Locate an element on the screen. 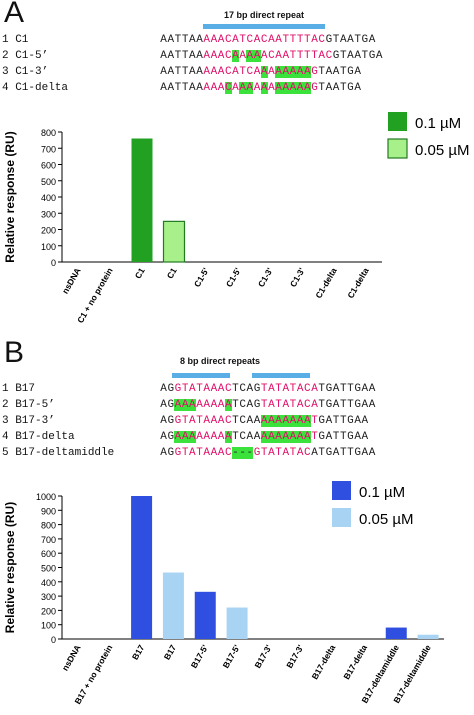 The height and width of the screenshot is (715, 474). sequence-name: 1 C1 is located at coordinates (15, 40).